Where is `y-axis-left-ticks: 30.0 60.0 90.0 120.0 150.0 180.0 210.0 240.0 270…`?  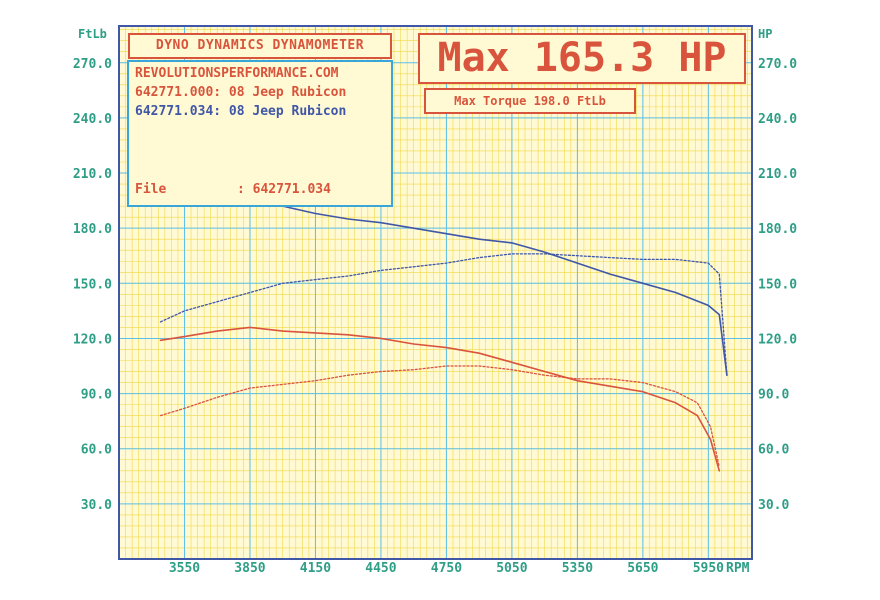 y-axis-left-ticks: 30.0 60.0 90.0 120.0 150.0 180.0 210.0 240.0 270… is located at coordinates (92, 285).